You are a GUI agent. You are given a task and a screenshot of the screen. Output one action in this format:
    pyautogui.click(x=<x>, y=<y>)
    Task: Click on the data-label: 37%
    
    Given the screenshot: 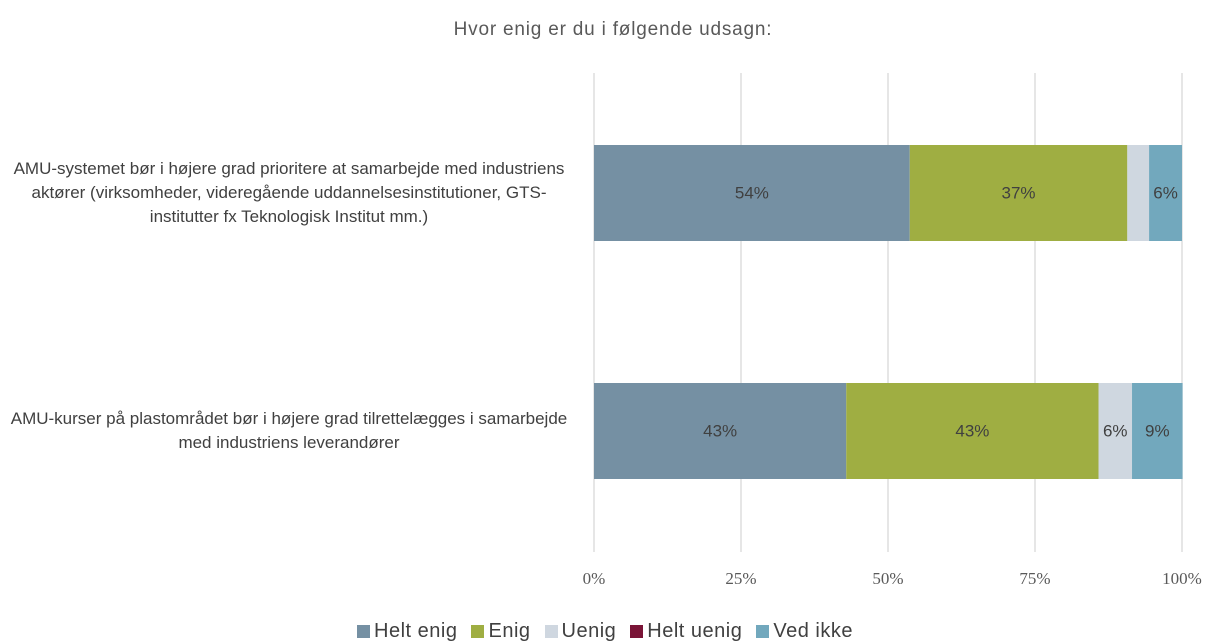 What is the action you would take?
    pyautogui.click(x=1019, y=192)
    